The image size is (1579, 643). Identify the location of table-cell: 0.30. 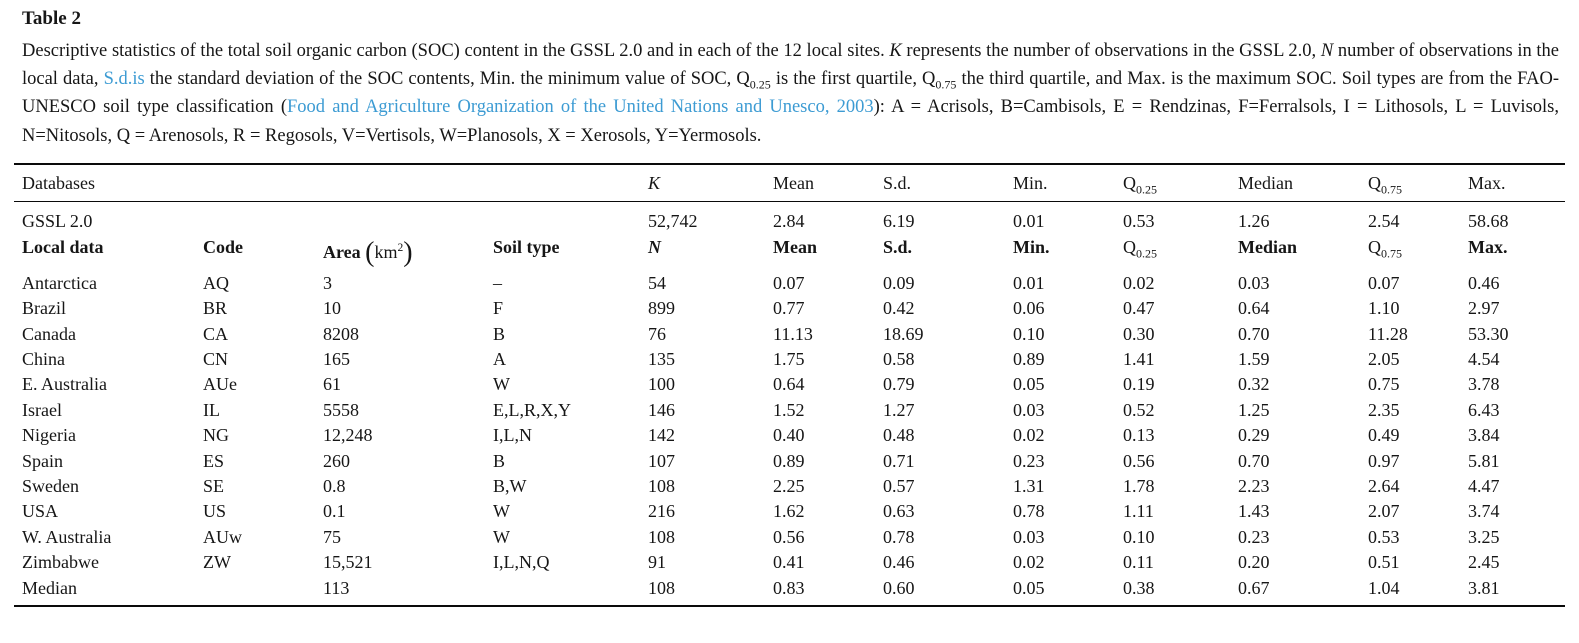
(1139, 333).